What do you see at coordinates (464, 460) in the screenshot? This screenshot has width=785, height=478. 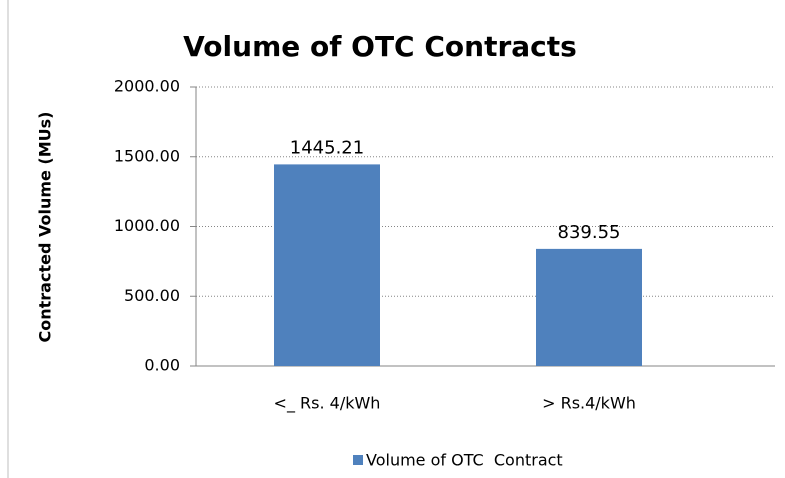 I see `legend-label: Volume of OTC Contract` at bounding box center [464, 460].